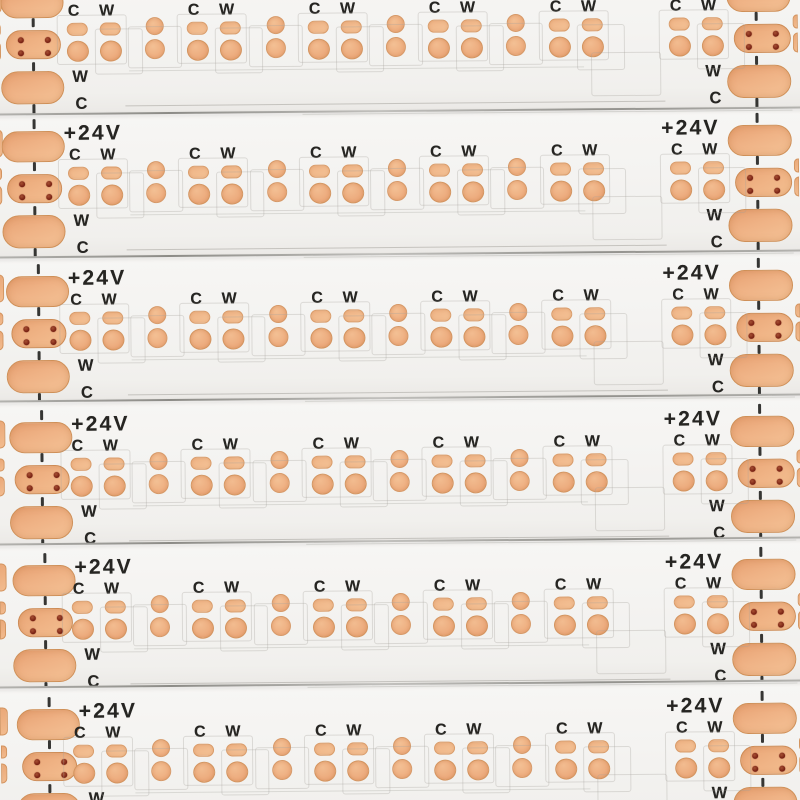 Image resolution: width=800 pixels, height=800 pixels. What do you see at coordinates (396, 247) in the screenshot?
I see `trace-line` at bounding box center [396, 247].